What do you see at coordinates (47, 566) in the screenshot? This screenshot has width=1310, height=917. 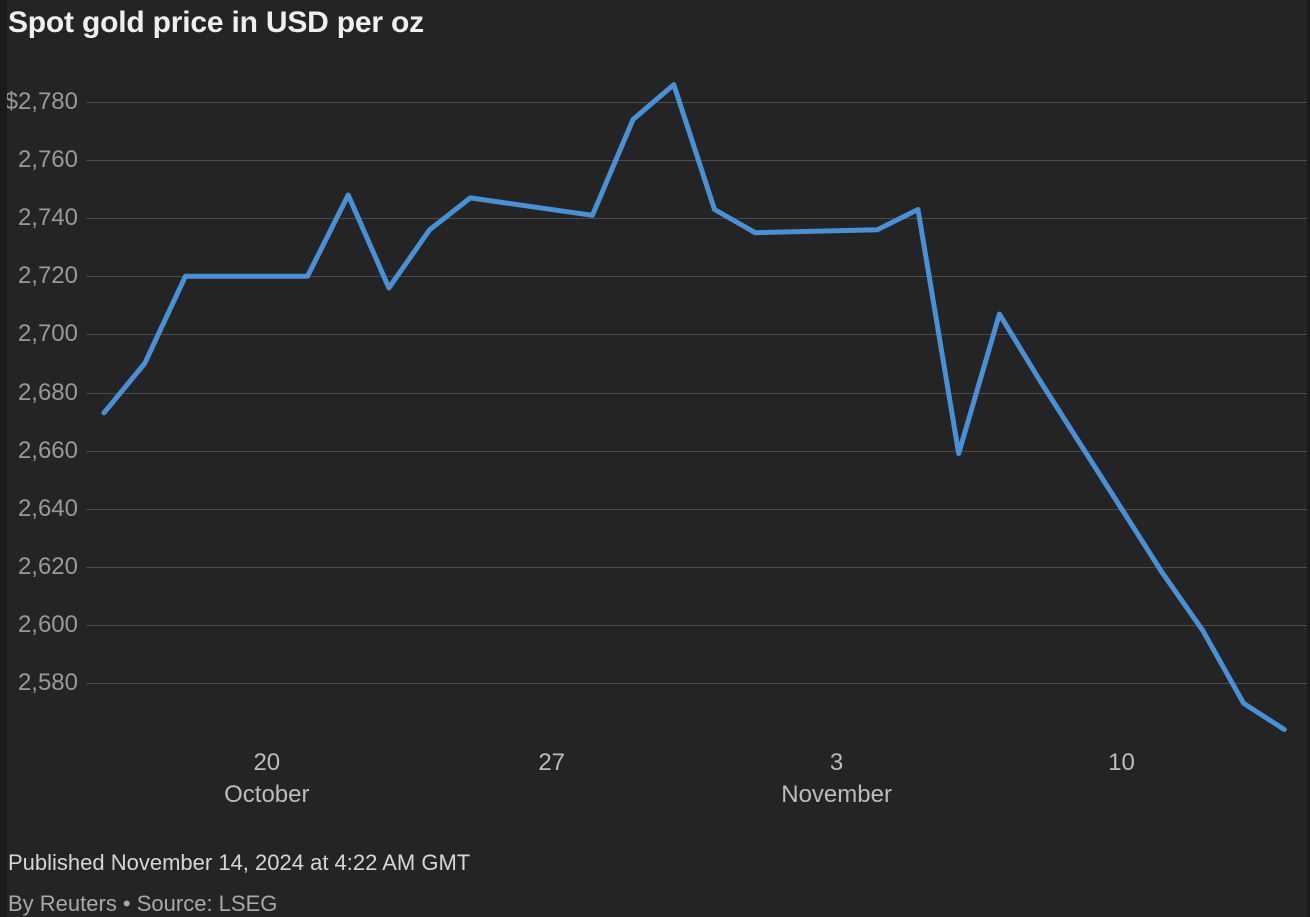 I see `y-tick-label: 2,620` at bounding box center [47, 566].